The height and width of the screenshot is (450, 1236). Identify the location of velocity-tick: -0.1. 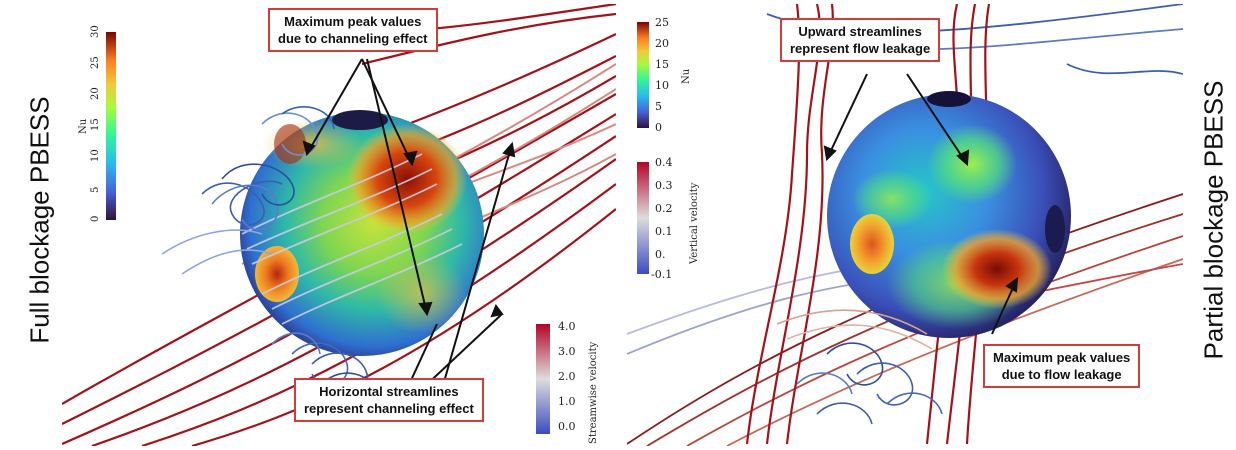
(661, 274).